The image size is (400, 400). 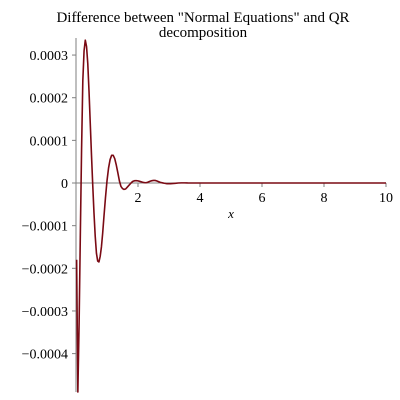 I want to click on y-tick-label: 0.0002, so click(x=49, y=99).